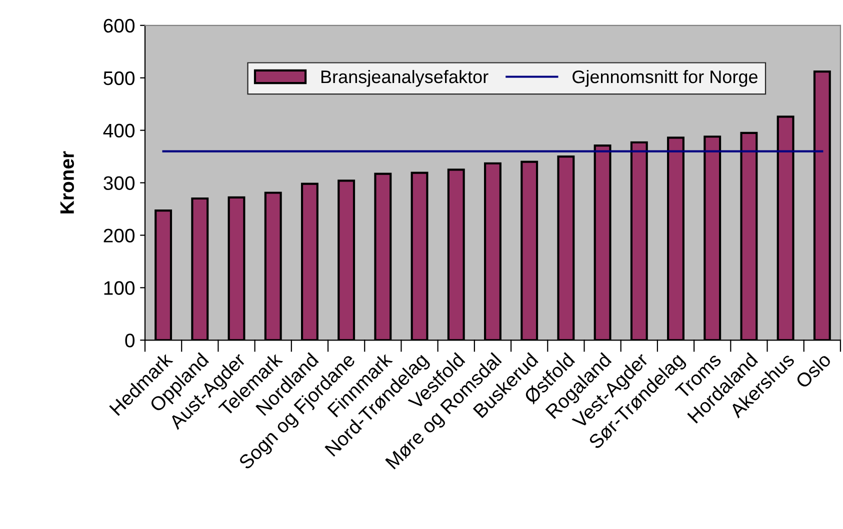  What do you see at coordinates (813, 370) in the screenshot?
I see `x-tick-label: Oslo` at bounding box center [813, 370].